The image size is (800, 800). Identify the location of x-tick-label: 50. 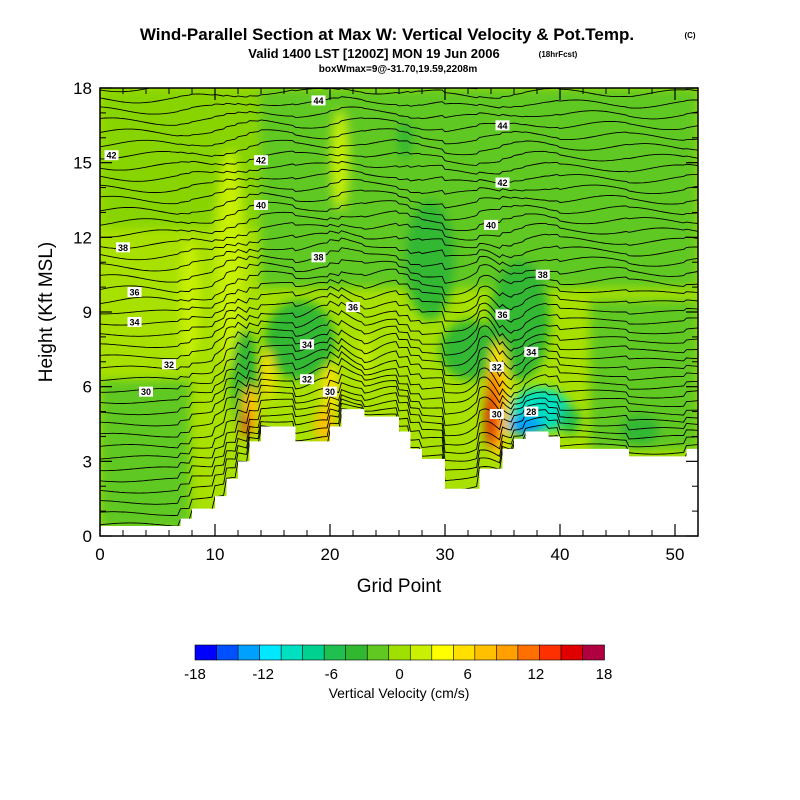
(675, 554).